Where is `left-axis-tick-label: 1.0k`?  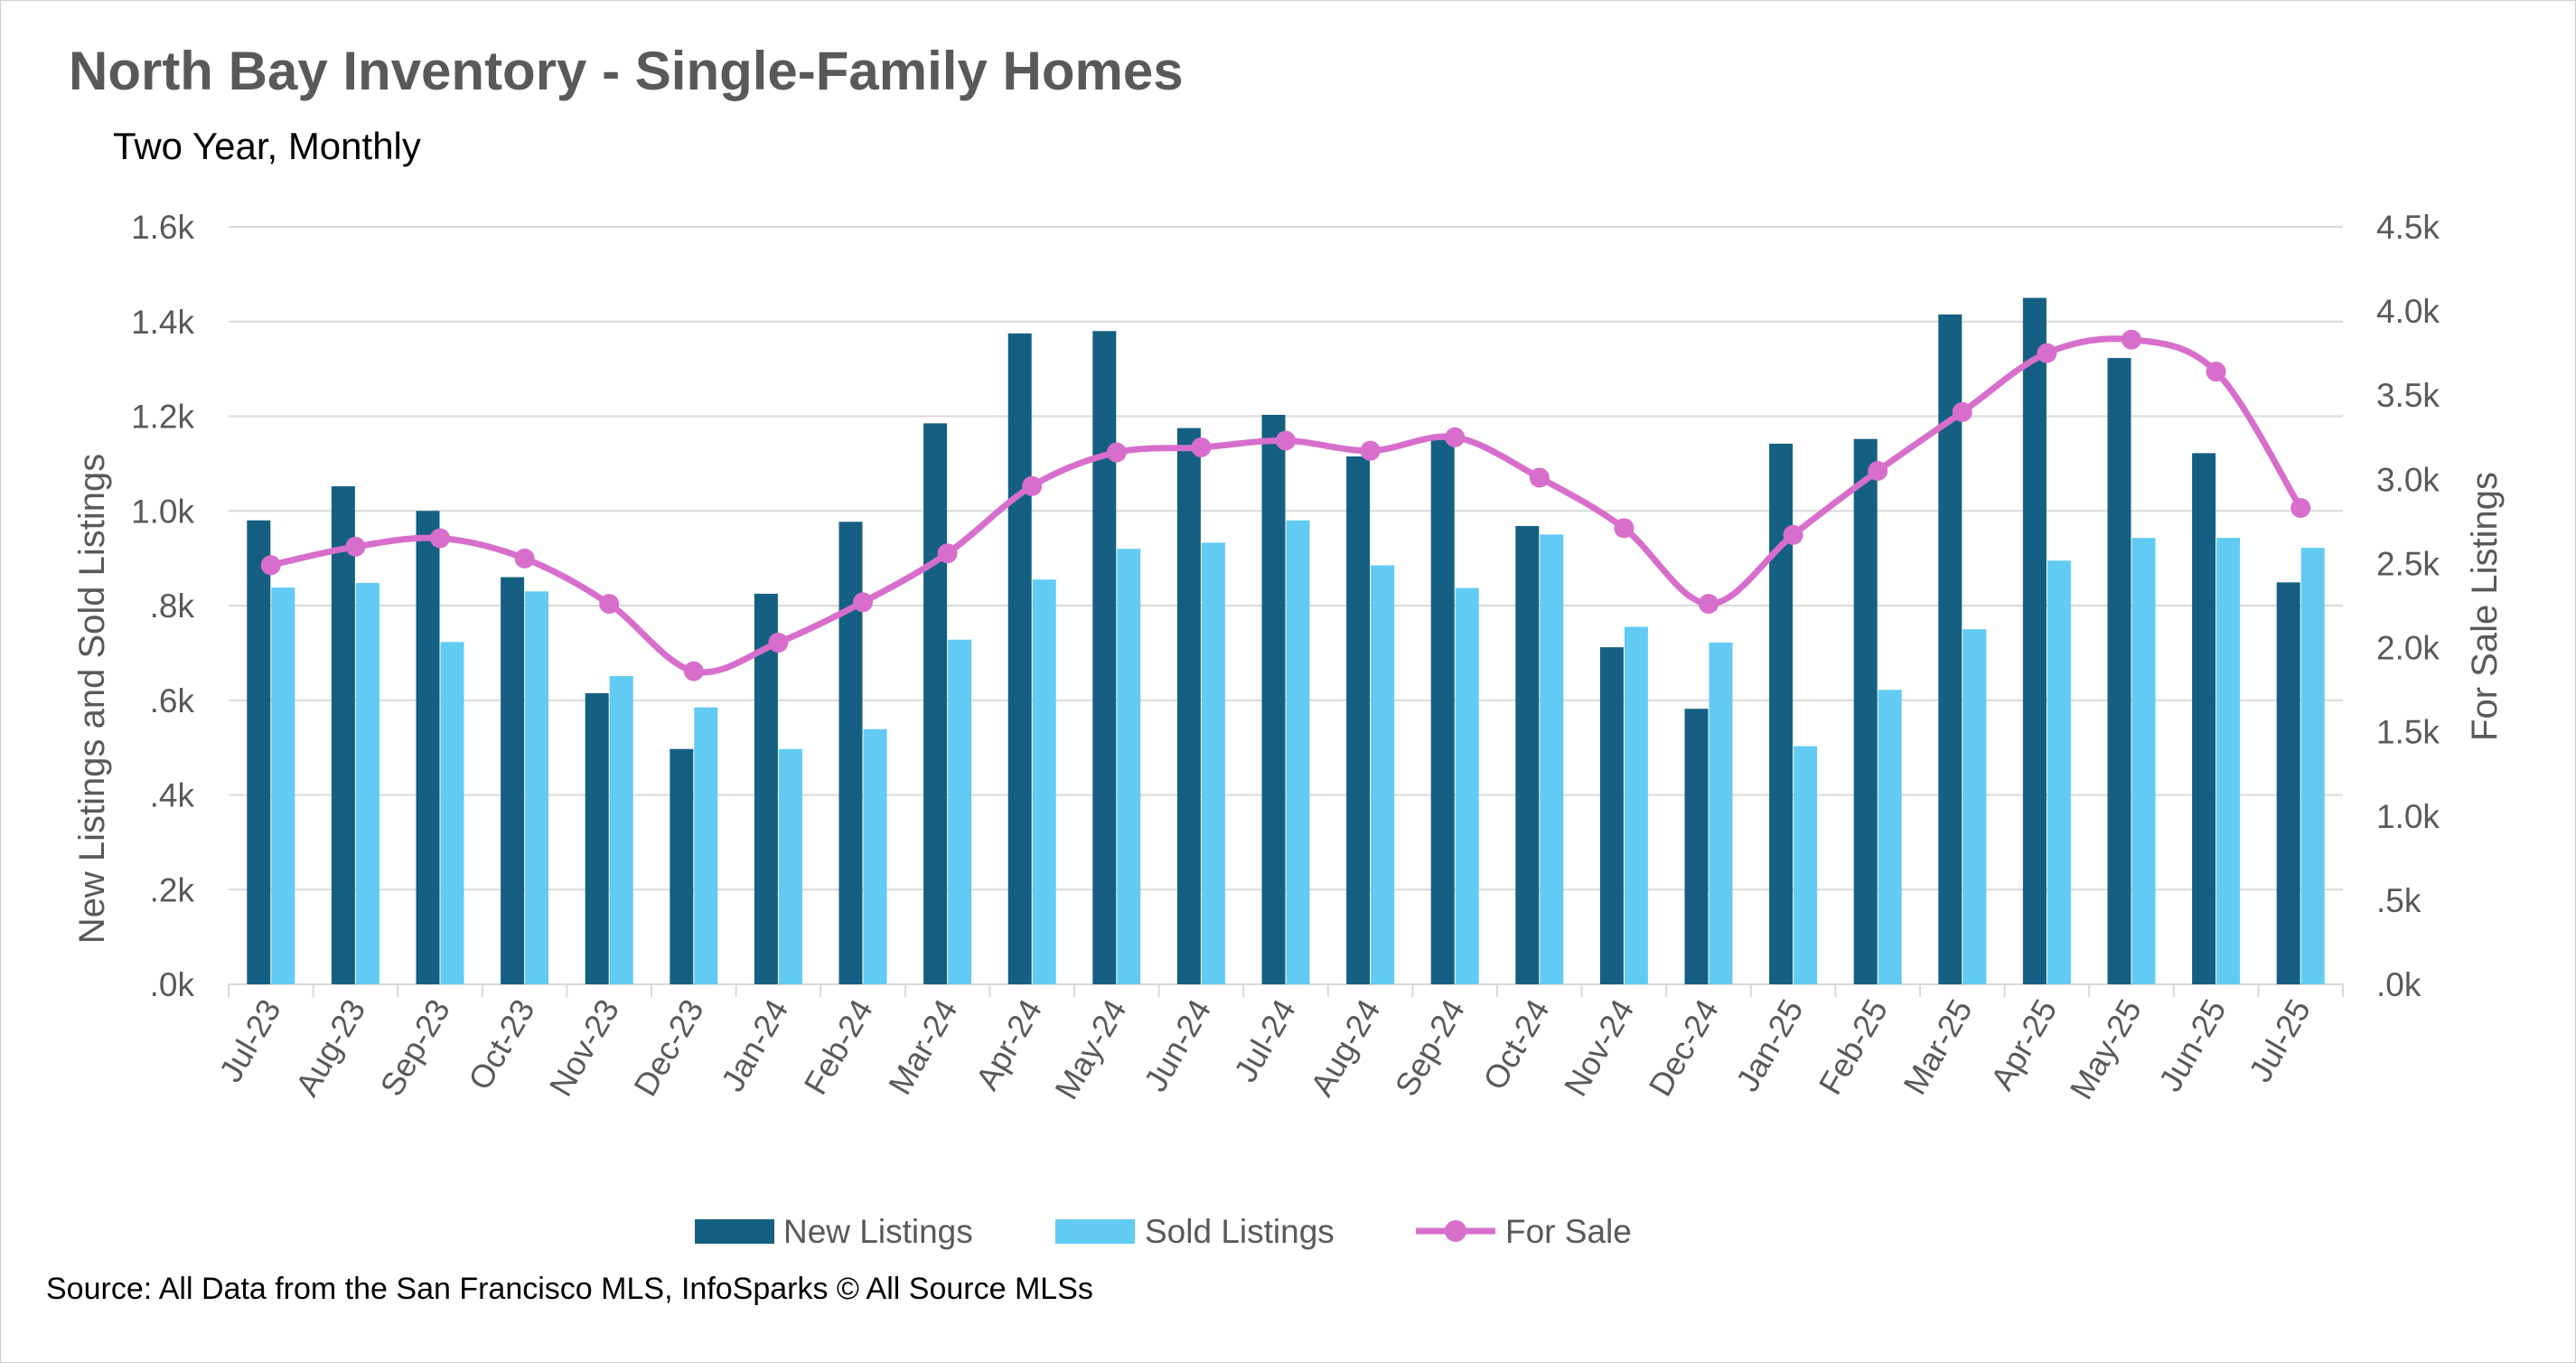
left-axis-tick-label: 1.0k is located at coordinates (162, 512).